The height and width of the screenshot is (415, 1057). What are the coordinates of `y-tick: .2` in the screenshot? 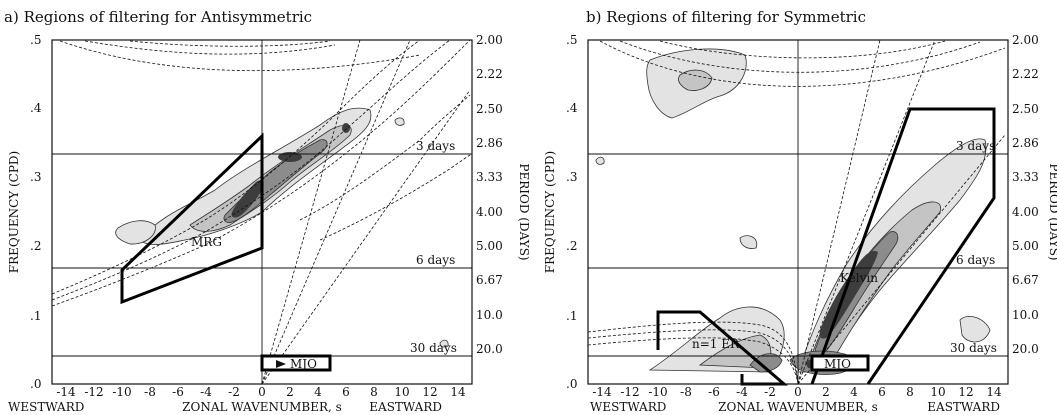 It's located at (571, 246).